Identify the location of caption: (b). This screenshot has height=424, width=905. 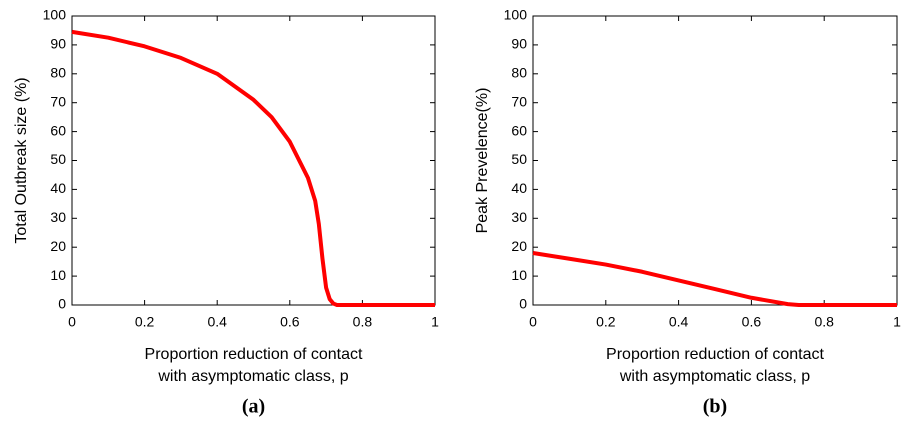
(715, 407).